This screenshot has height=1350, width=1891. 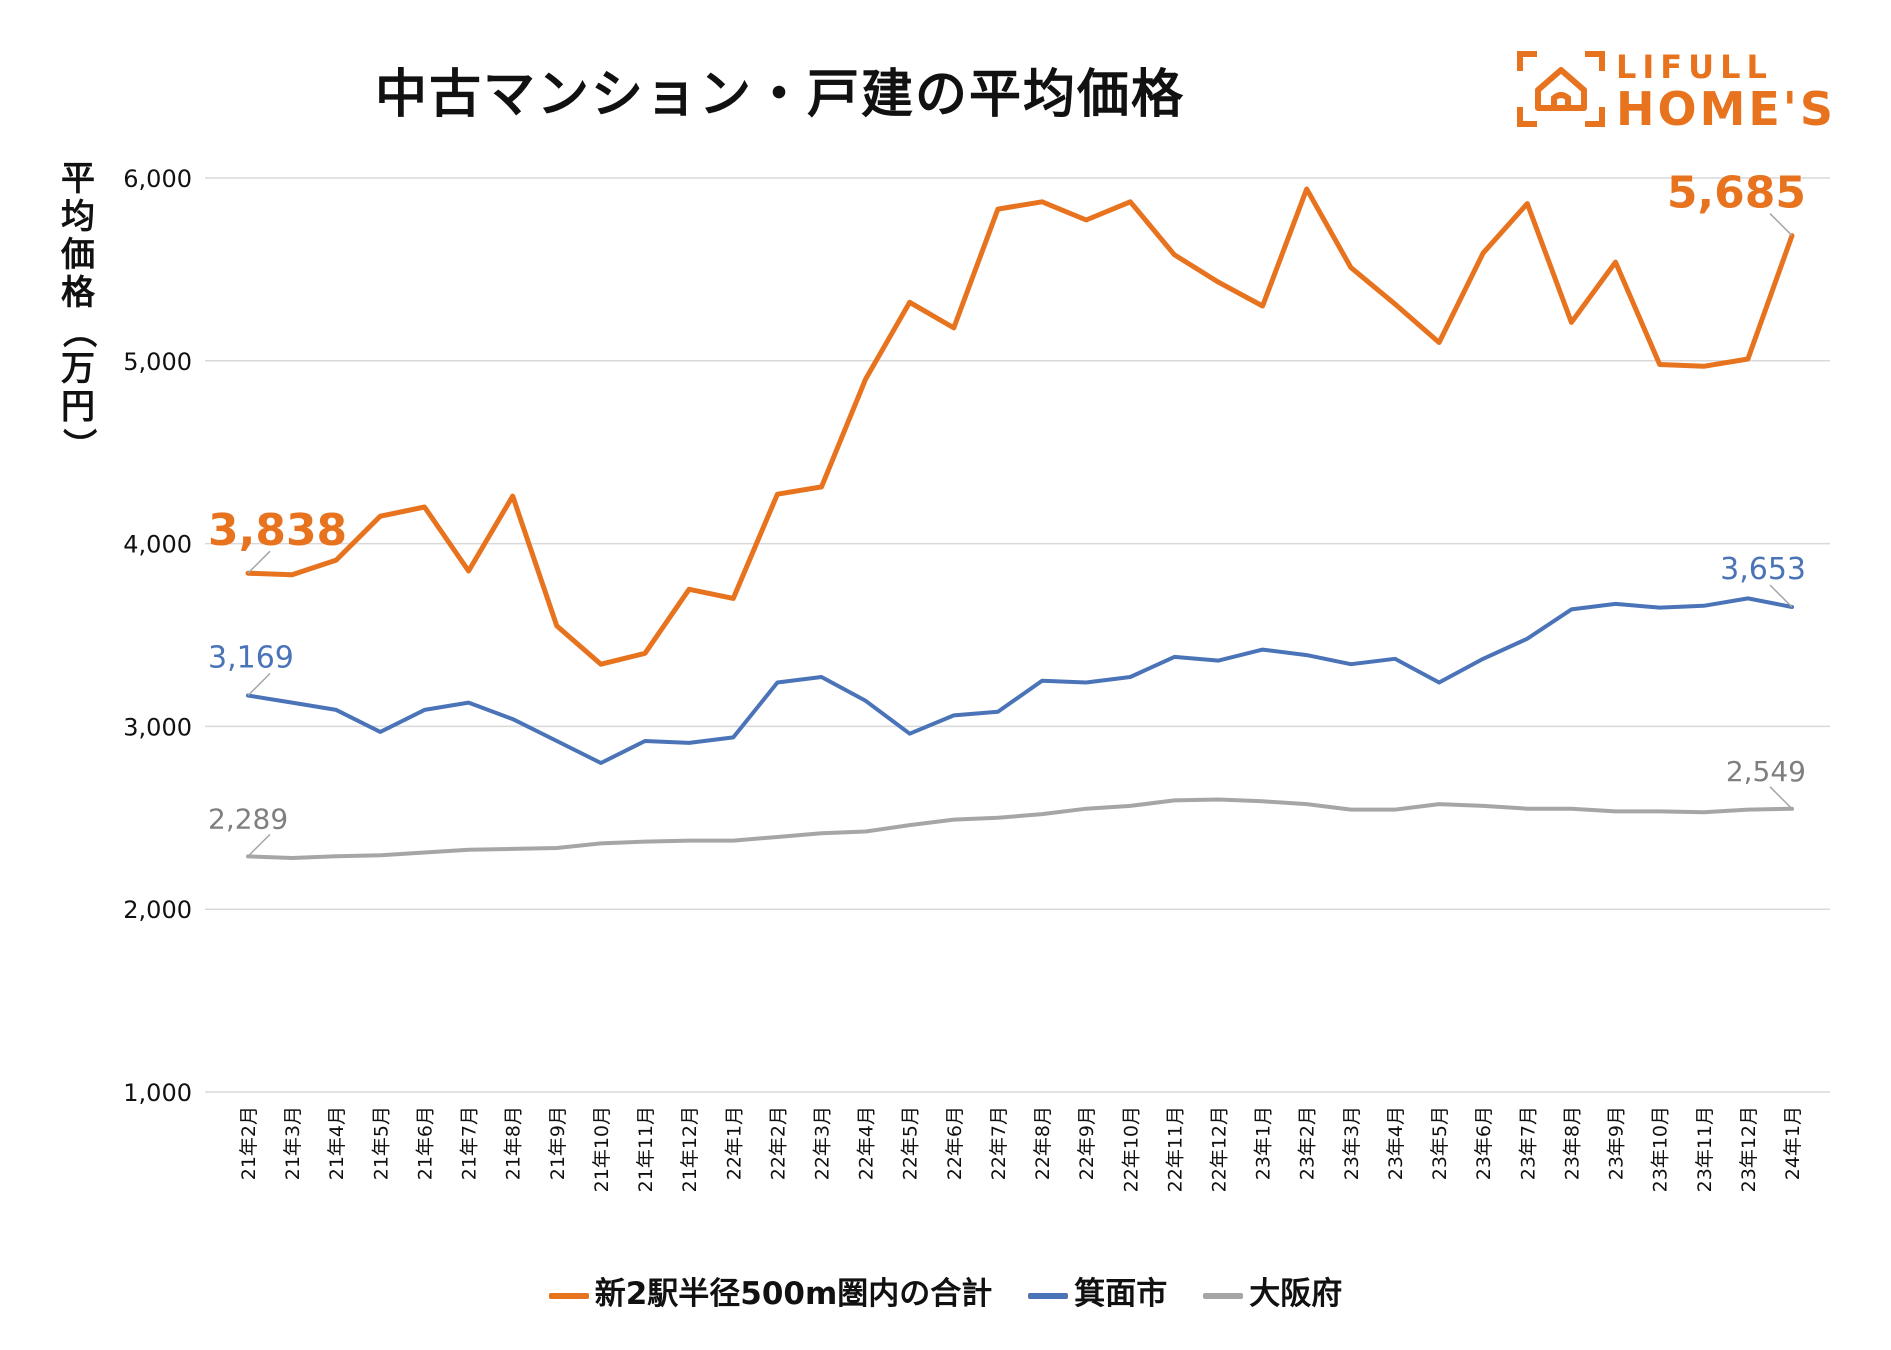 What do you see at coordinates (514, 1143) in the screenshot?
I see `x-tick-label: 21年8月` at bounding box center [514, 1143].